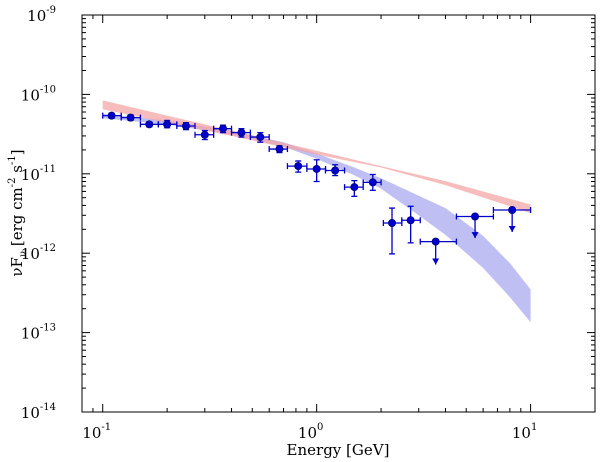 Image resolution: width=600 pixels, height=462 pixels. I want to click on y-tick-label-1: 10-13, so click(38, 333).